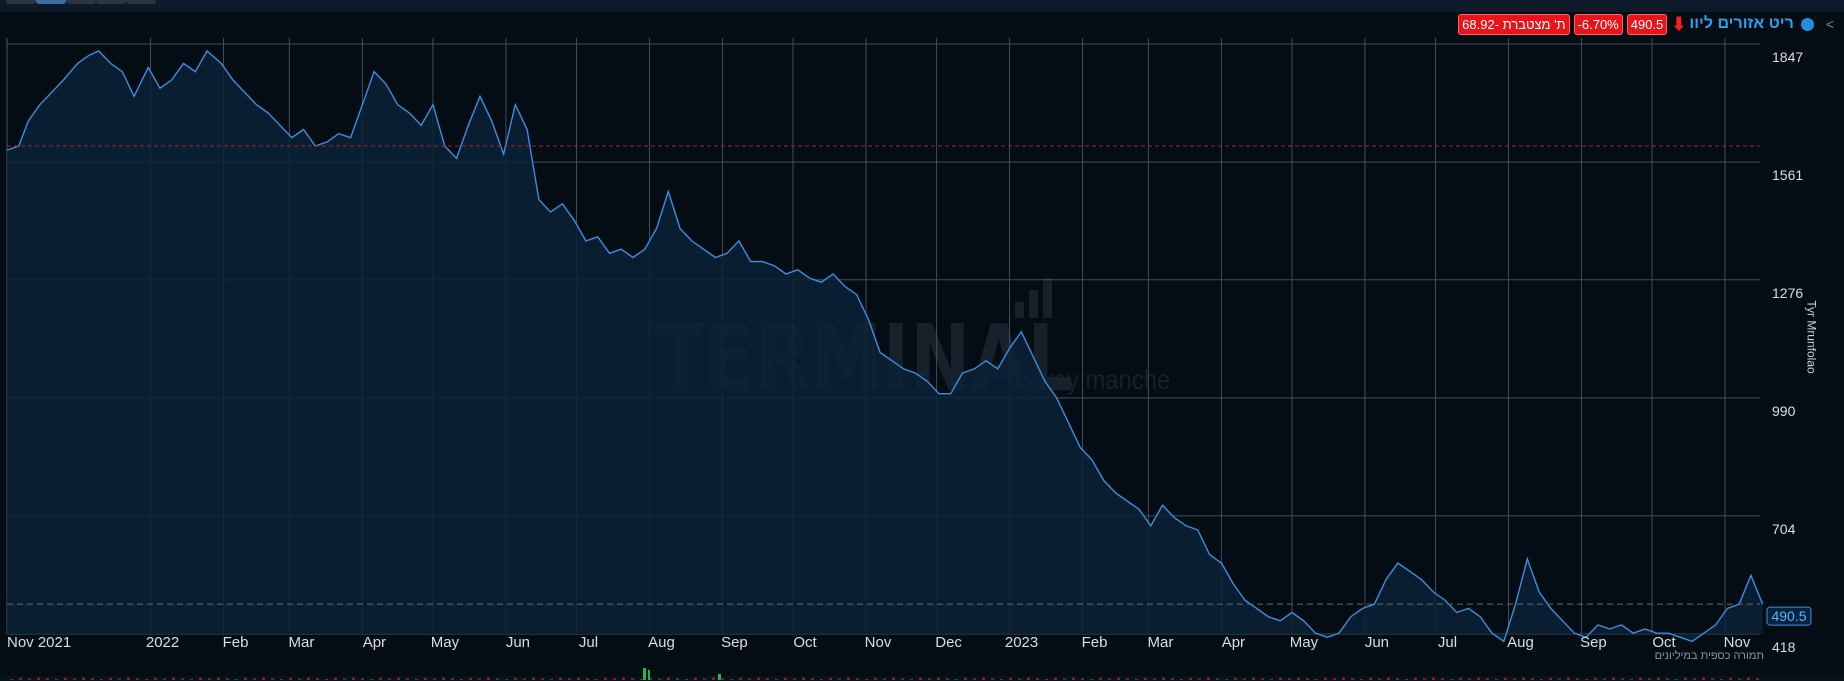  Describe the element at coordinates (1520, 642) in the screenshot. I see `x-tick-label: Aug` at that location.